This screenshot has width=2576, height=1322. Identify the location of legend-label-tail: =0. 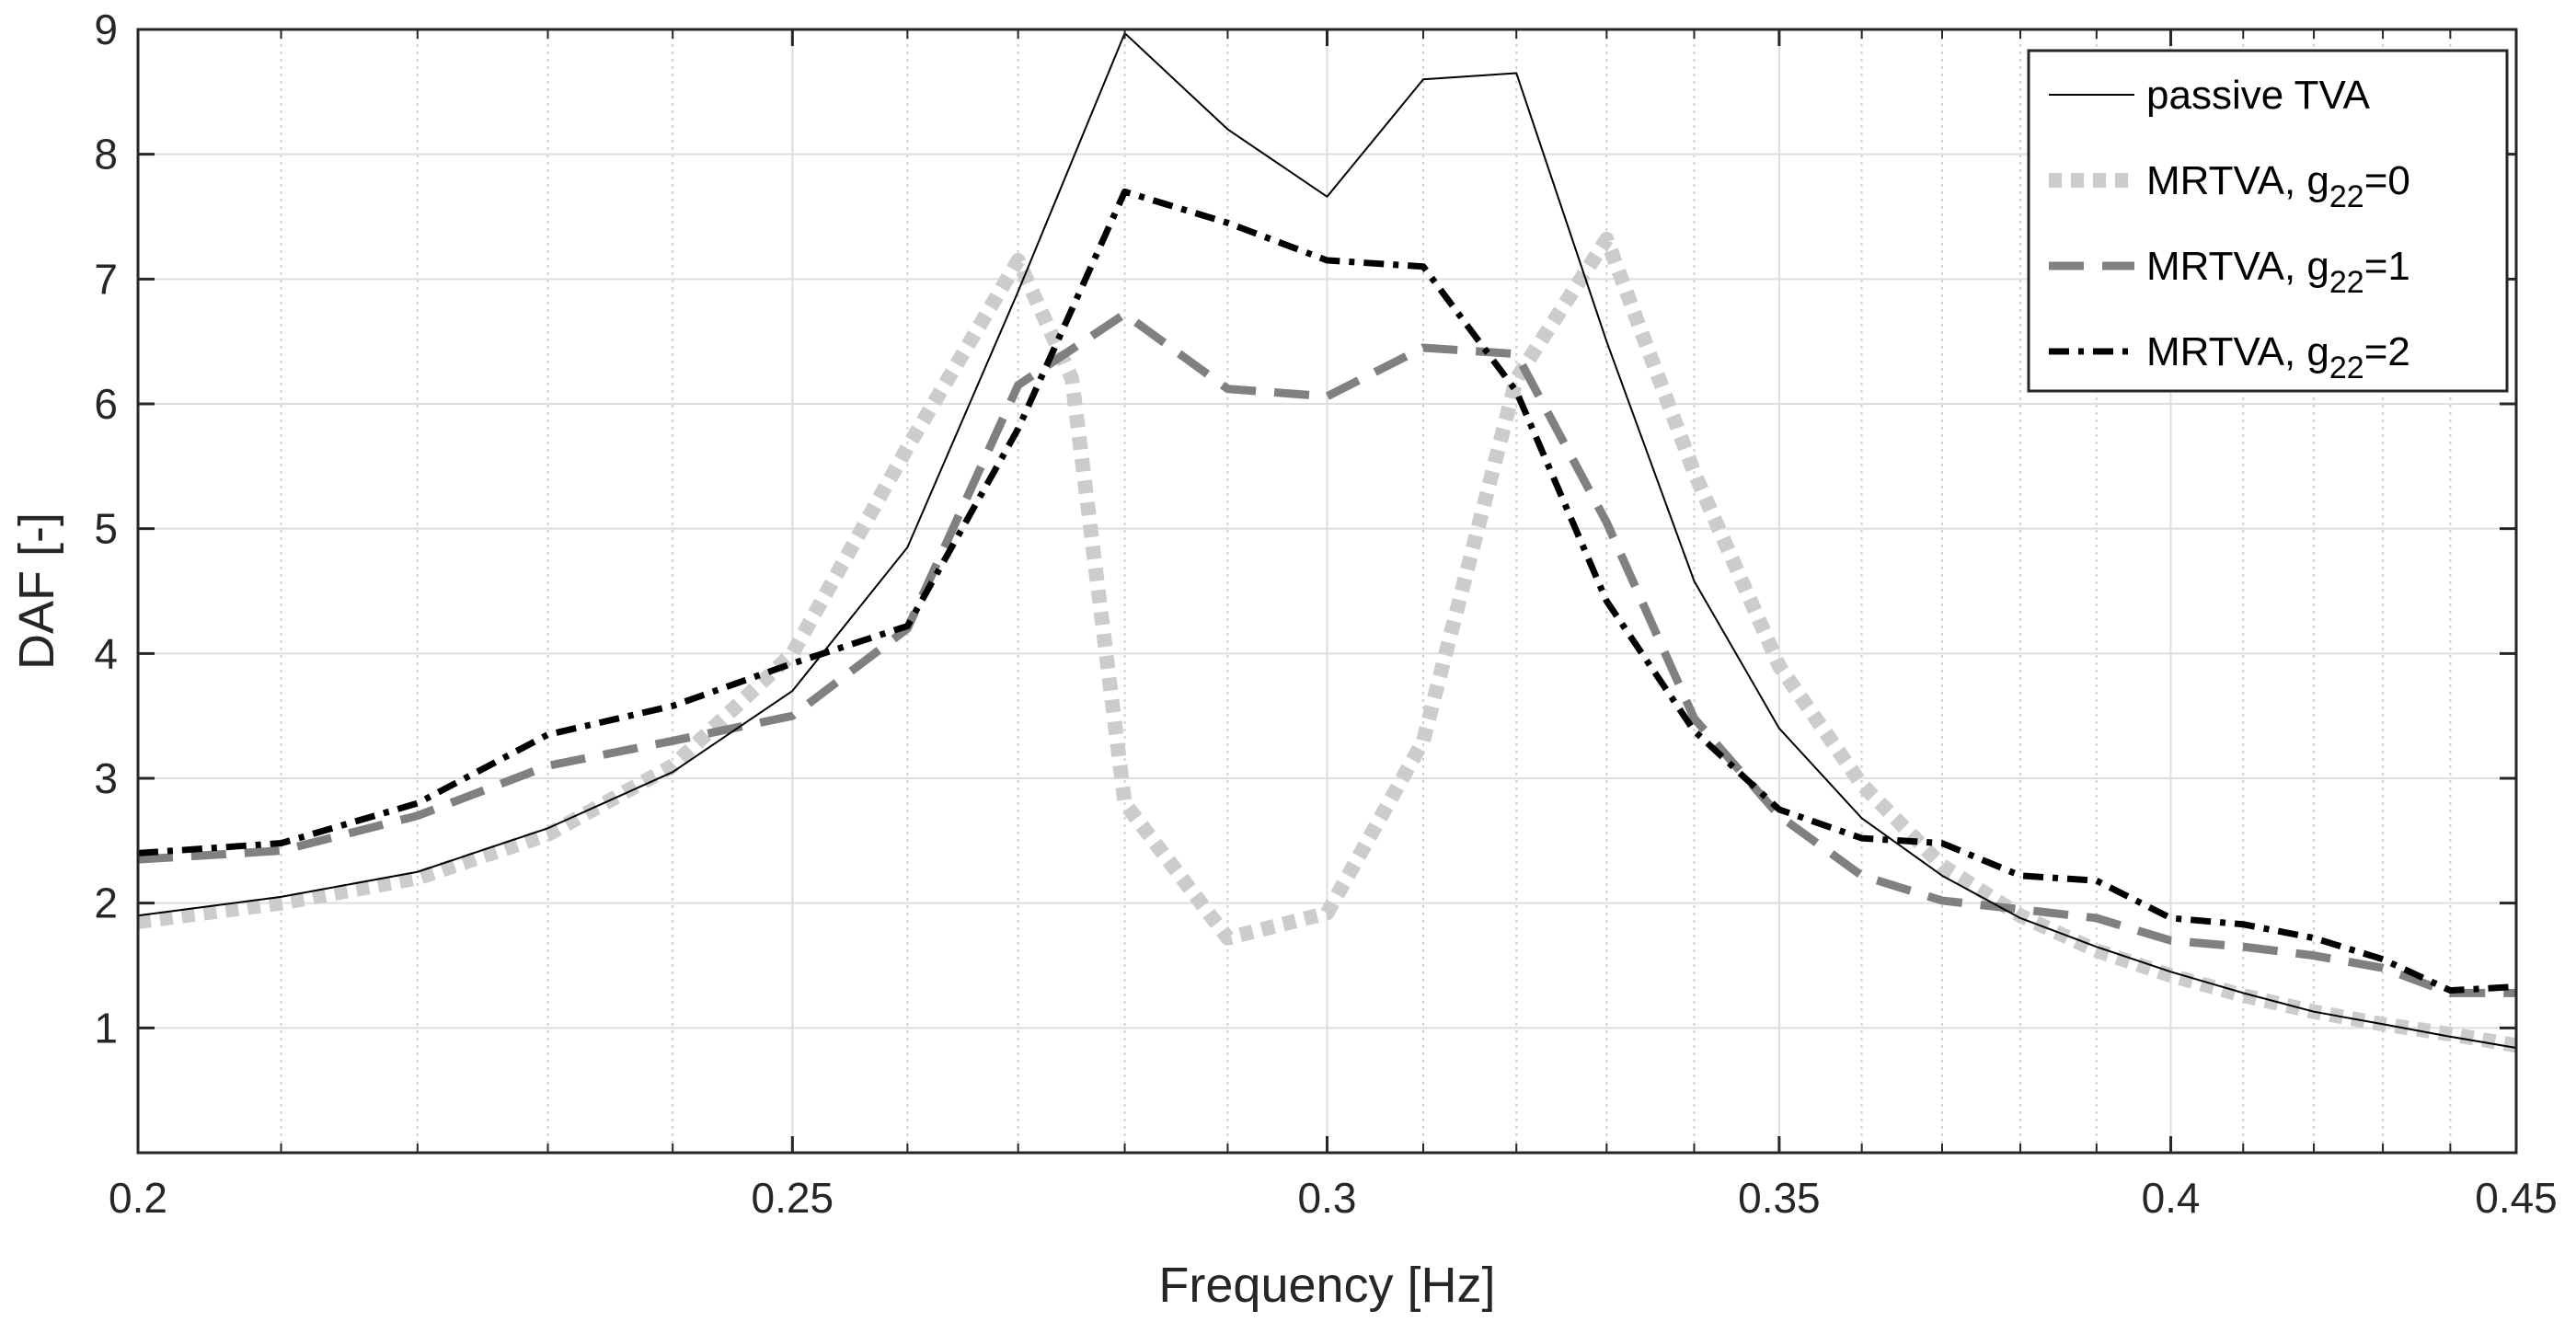
(2387, 180).